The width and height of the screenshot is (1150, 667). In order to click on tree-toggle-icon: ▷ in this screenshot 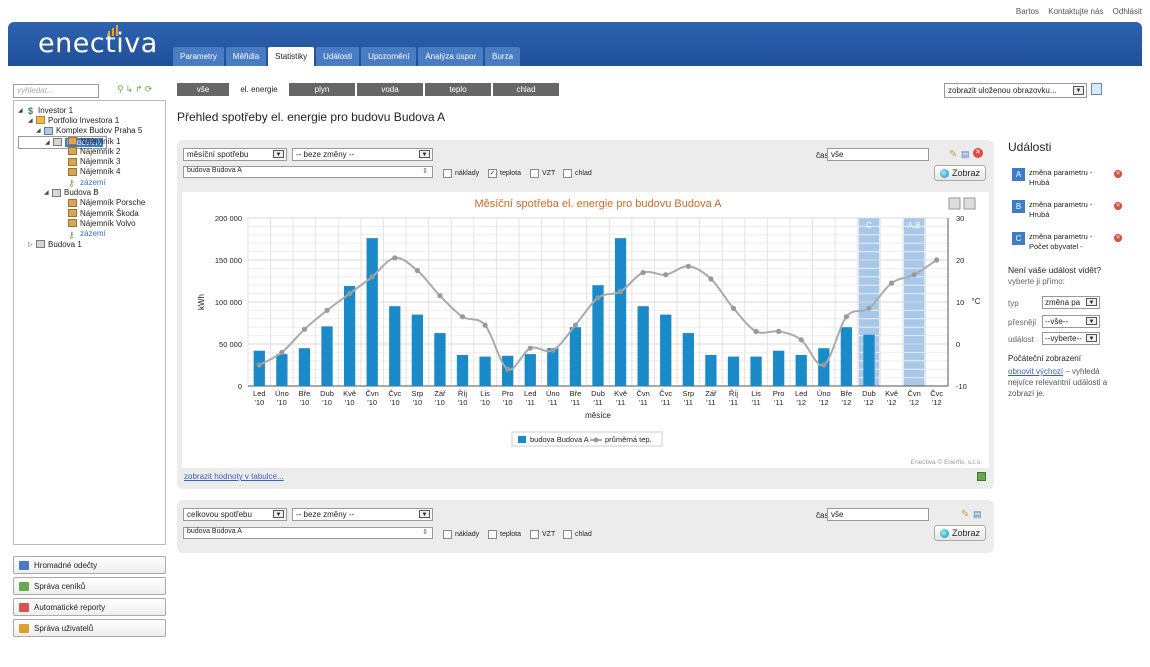, I will do `click(30, 244)`.